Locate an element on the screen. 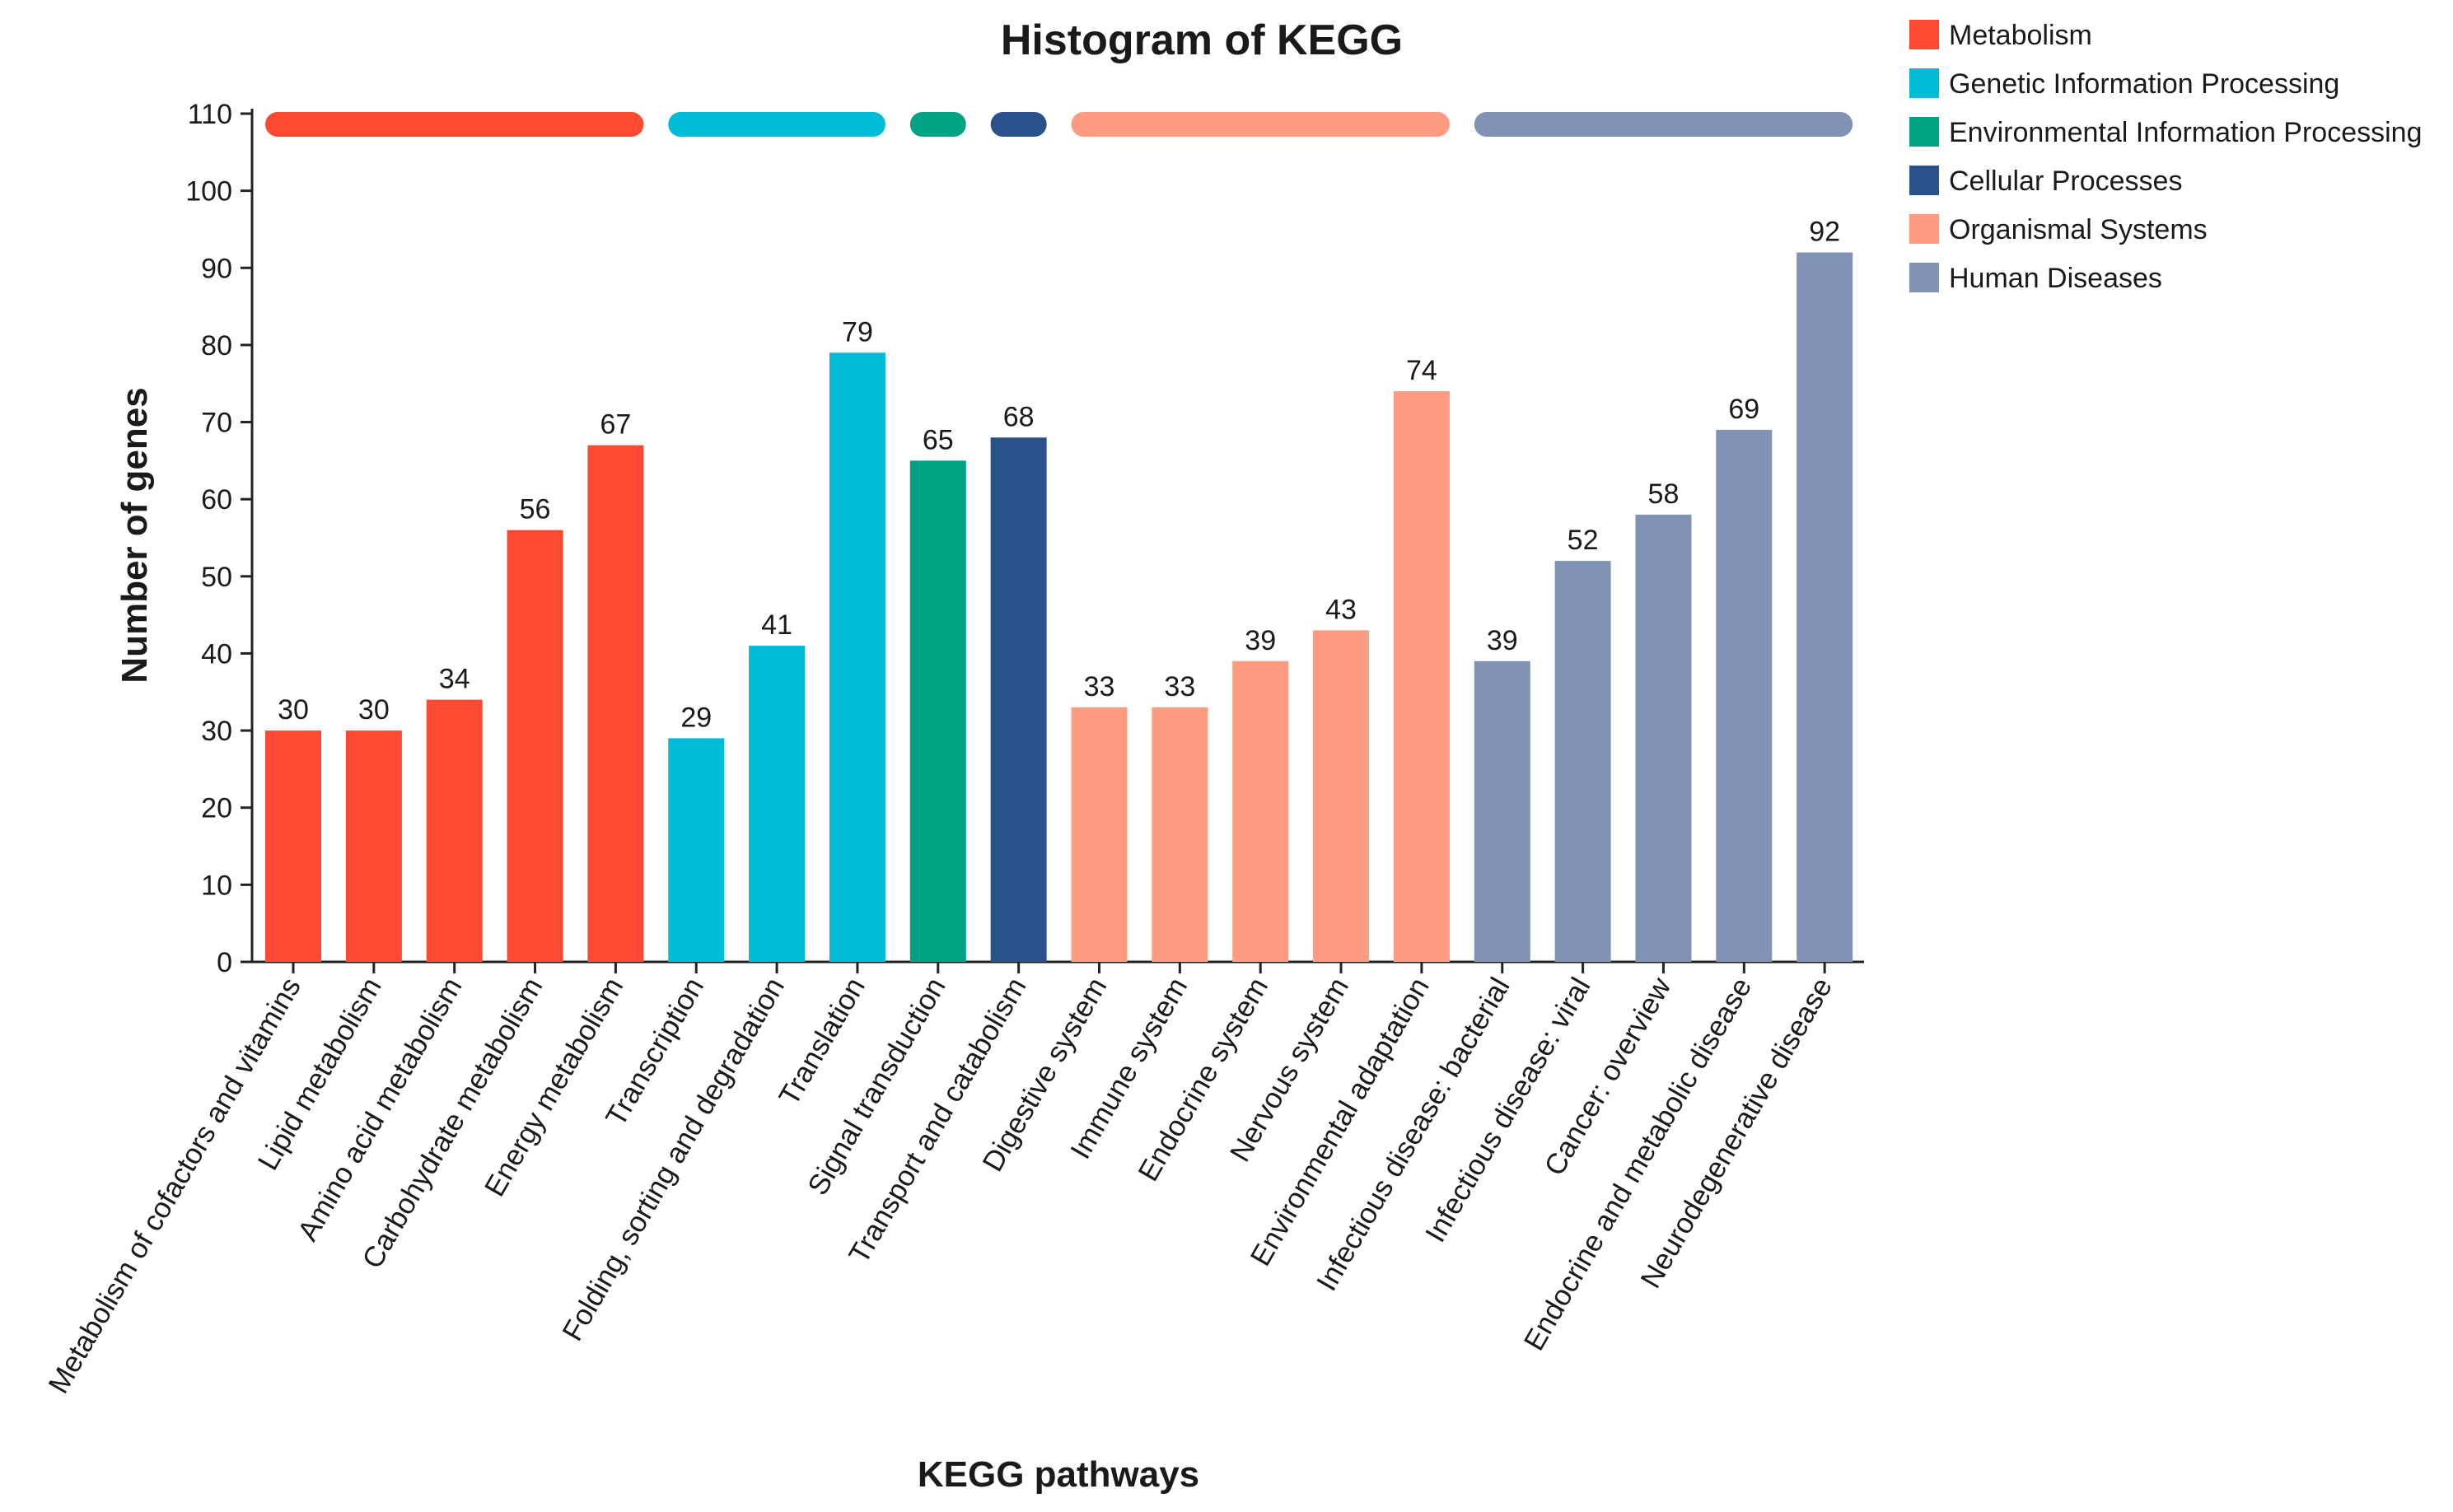 The image size is (2453, 1512). bar-value-label: 69 is located at coordinates (1744, 409).